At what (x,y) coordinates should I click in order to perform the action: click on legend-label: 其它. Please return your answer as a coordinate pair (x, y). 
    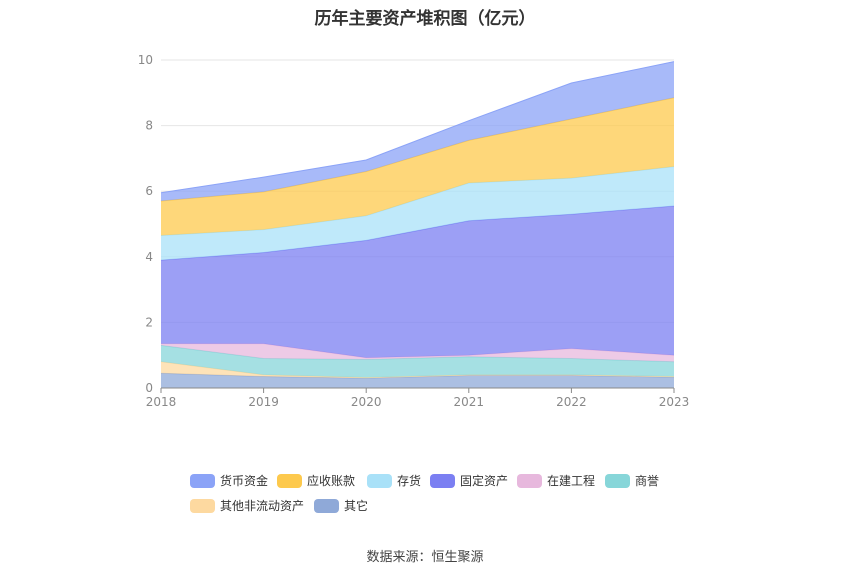
    Looking at the image, I should click on (356, 506).